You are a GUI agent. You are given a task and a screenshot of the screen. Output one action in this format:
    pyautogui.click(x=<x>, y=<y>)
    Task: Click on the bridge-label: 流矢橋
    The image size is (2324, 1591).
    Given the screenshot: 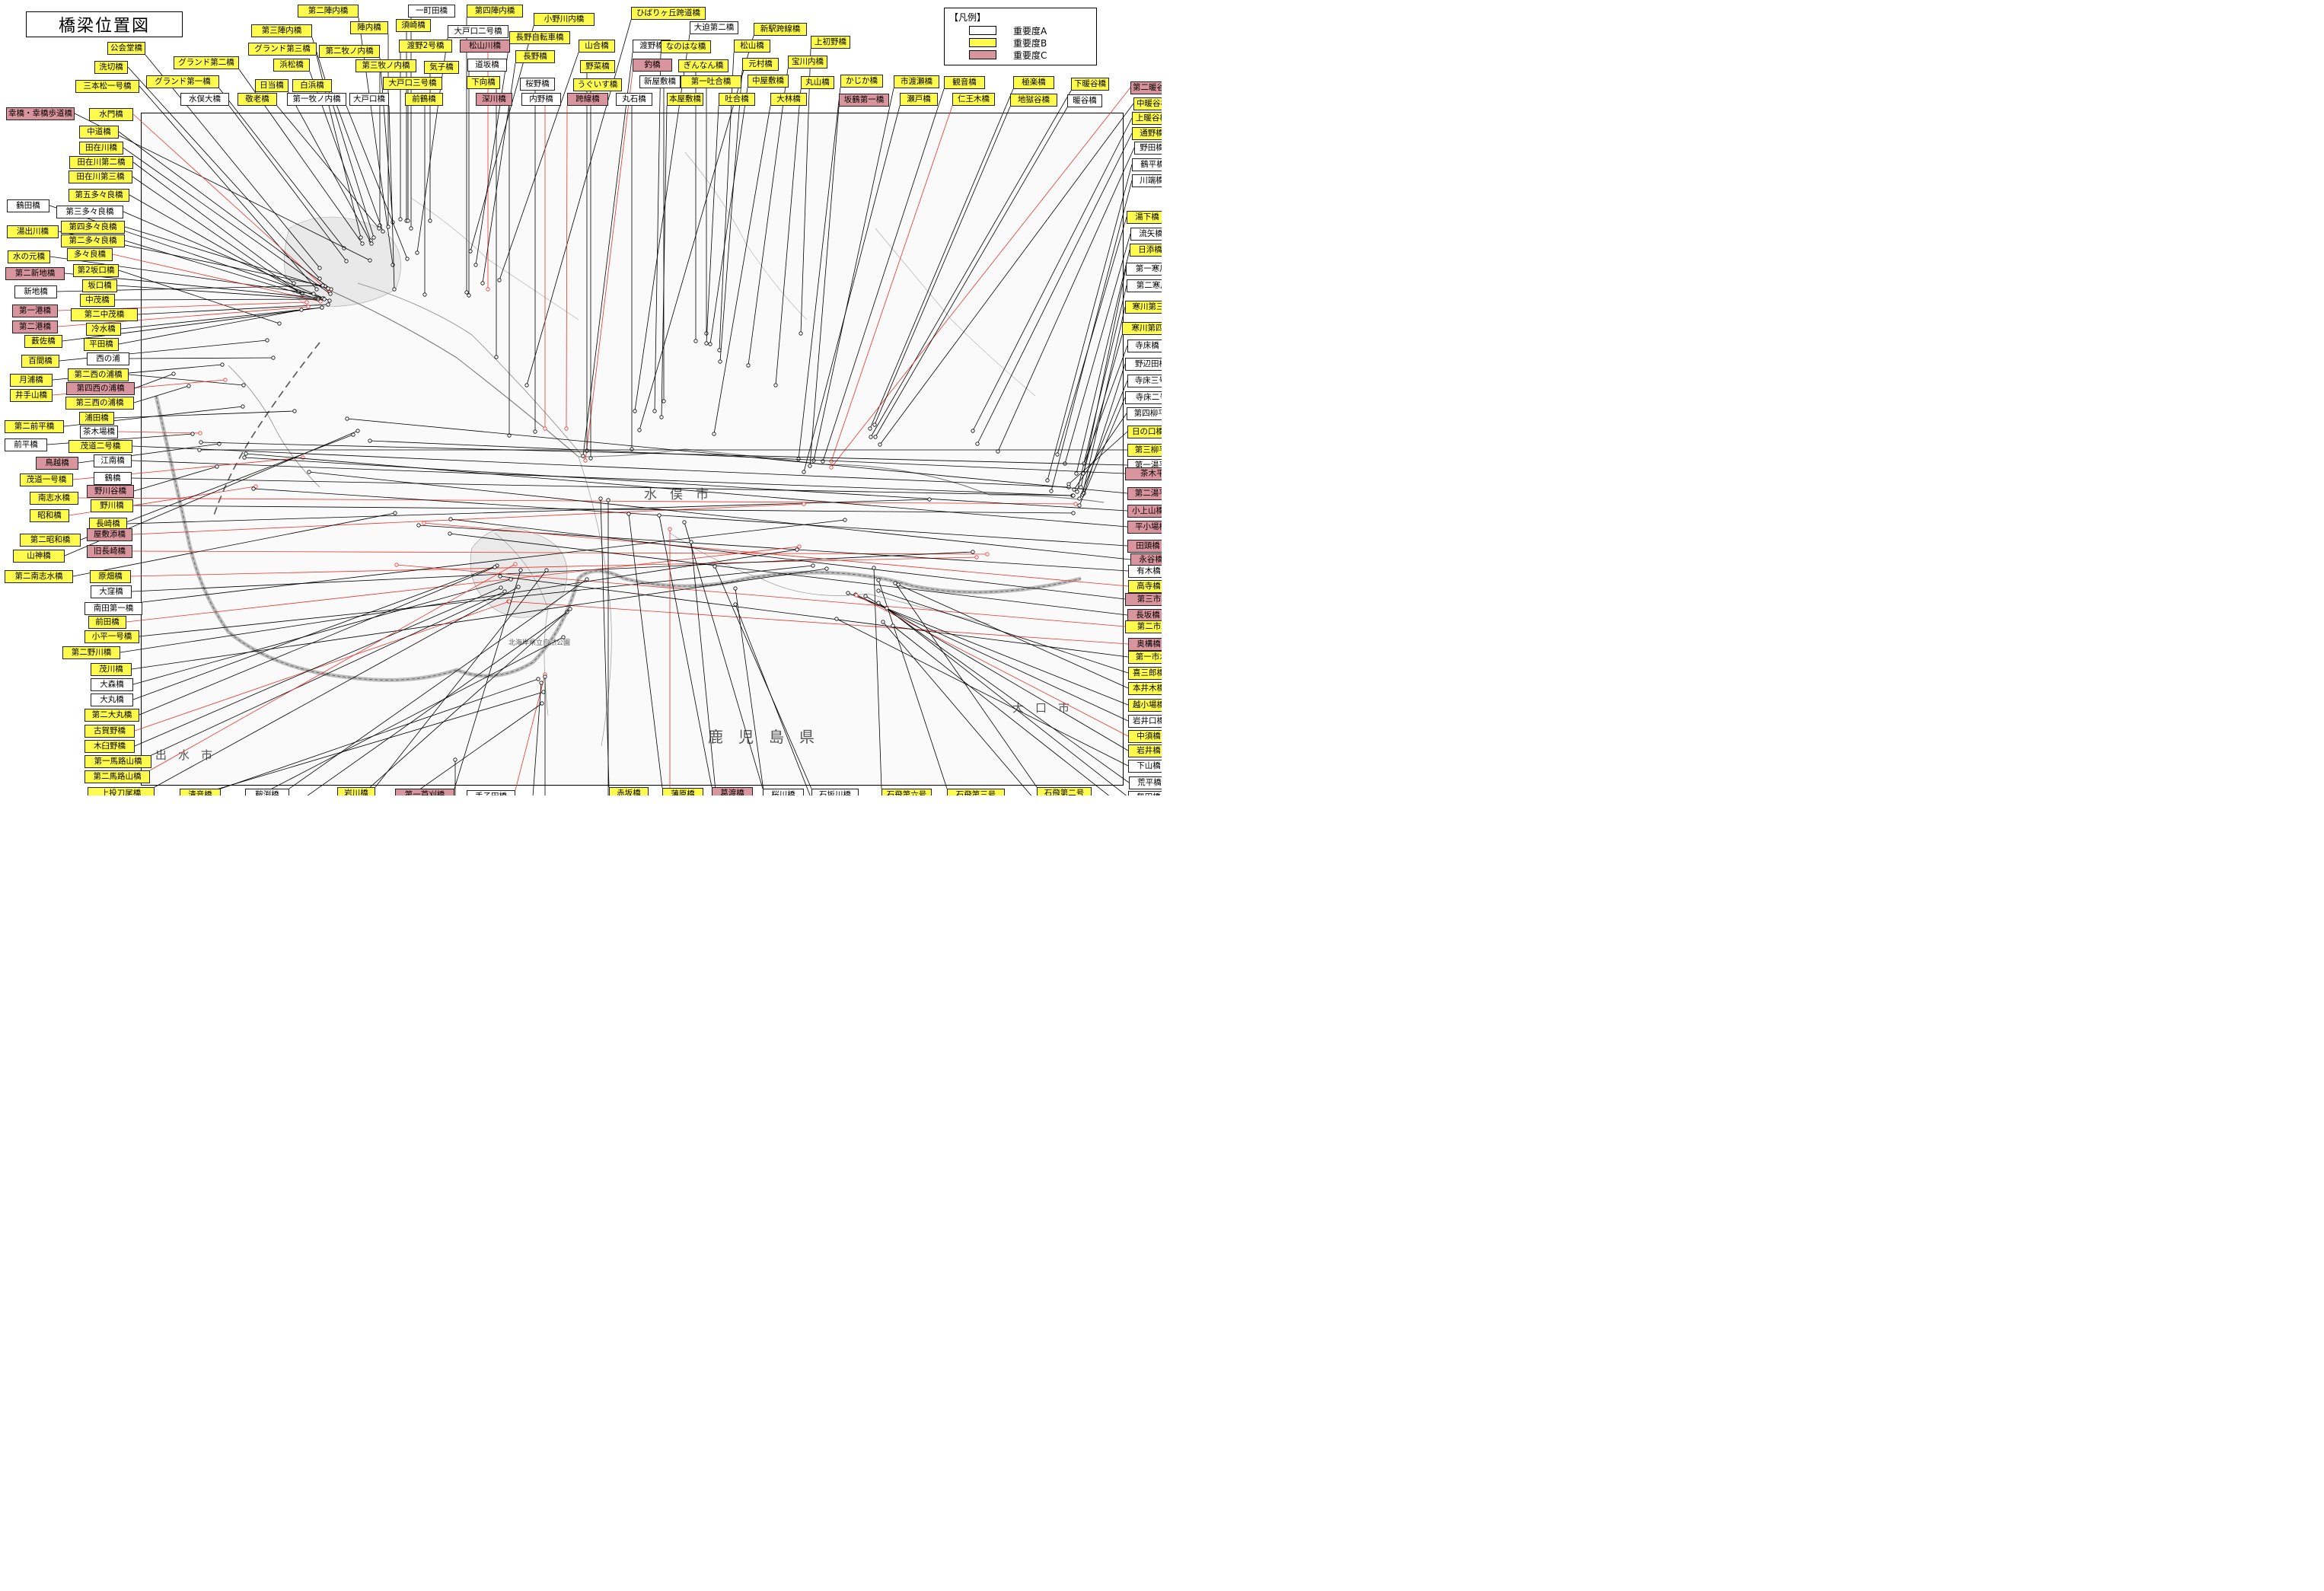 What is the action you would take?
    pyautogui.click(x=1146, y=234)
    